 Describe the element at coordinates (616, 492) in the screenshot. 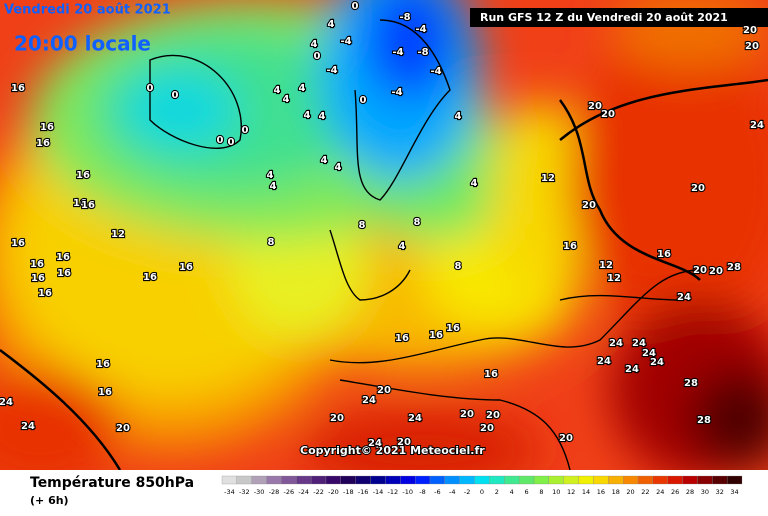

I see `scale-label: 18` at that location.